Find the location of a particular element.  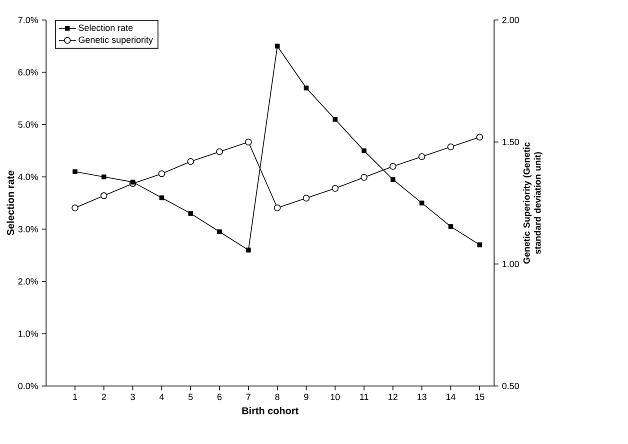

x-axis-title: Birth cohort is located at coordinates (270, 410).